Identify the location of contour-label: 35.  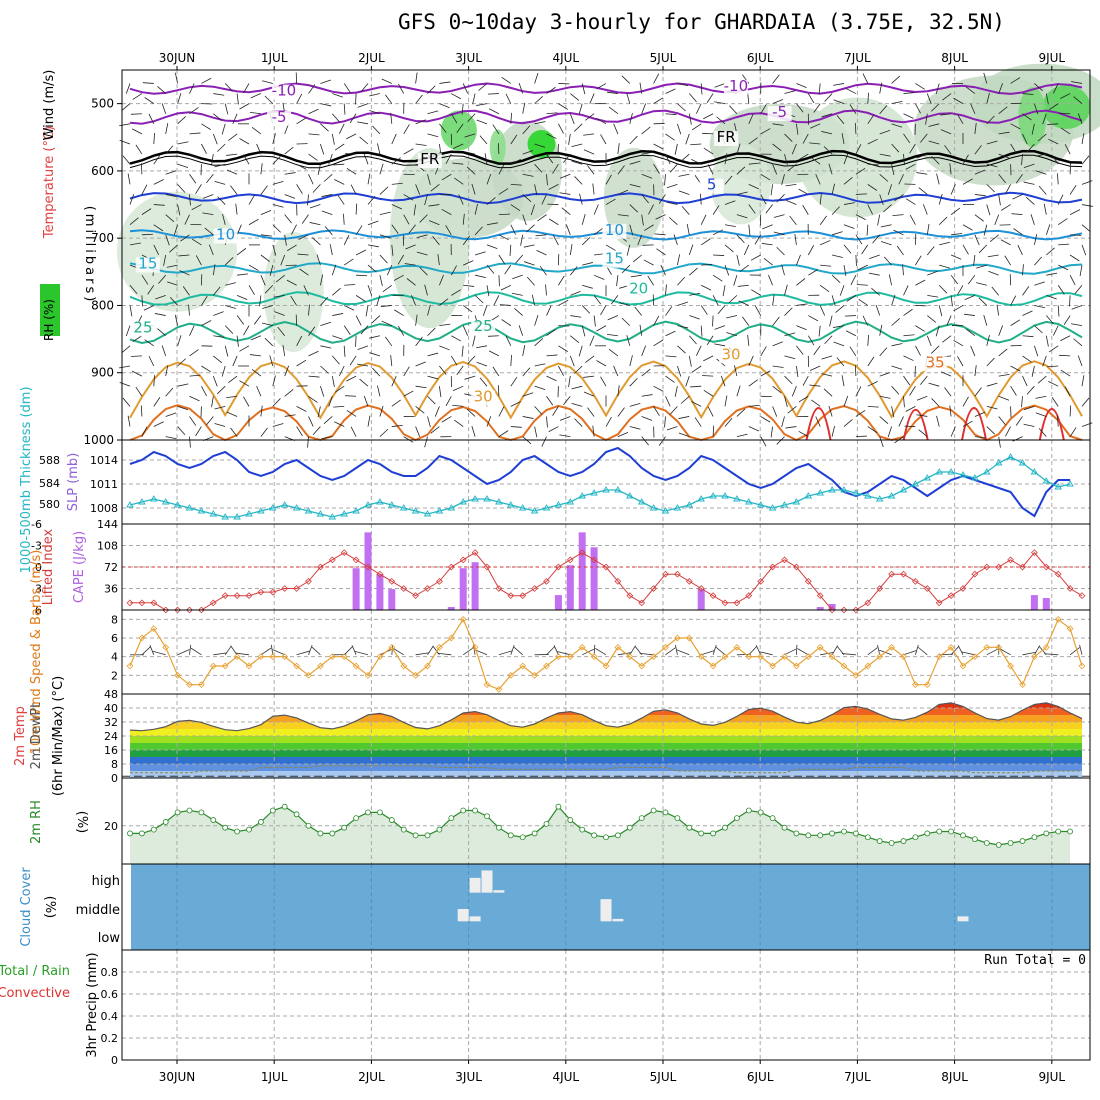
(935, 362).